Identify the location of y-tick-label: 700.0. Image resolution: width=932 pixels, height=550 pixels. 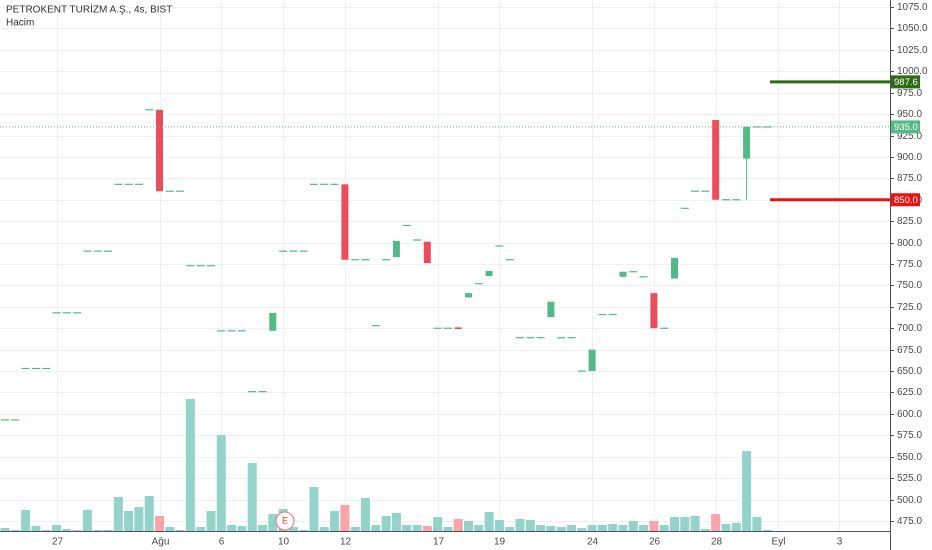
(909, 328).